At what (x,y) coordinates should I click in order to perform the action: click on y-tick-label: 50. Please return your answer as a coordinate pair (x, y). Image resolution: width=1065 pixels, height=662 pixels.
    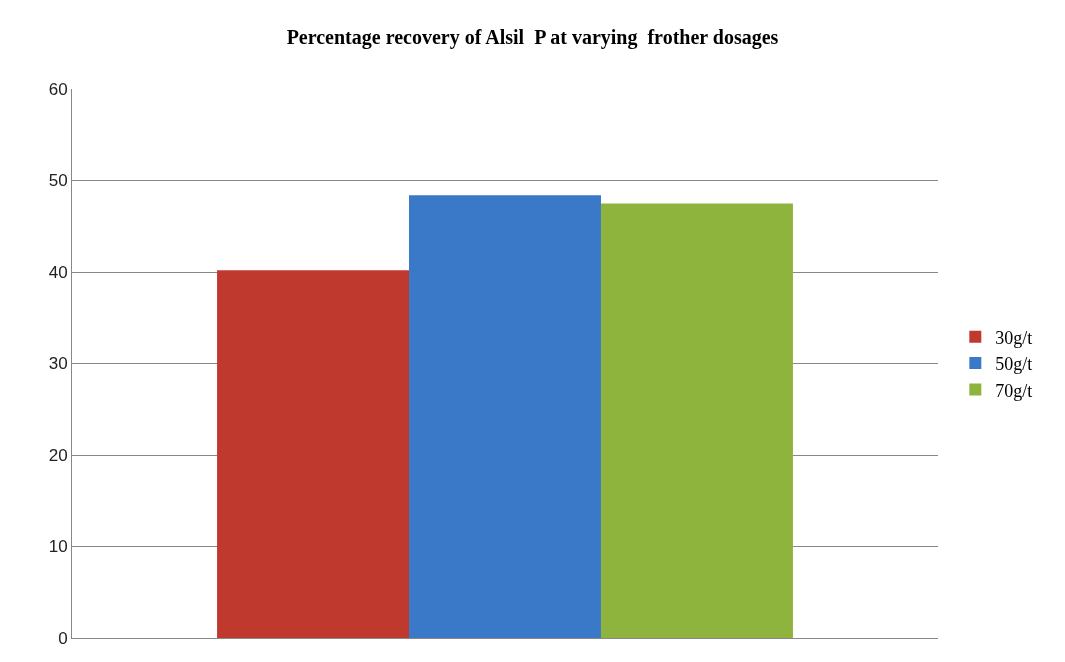
    Looking at the image, I should click on (58, 181).